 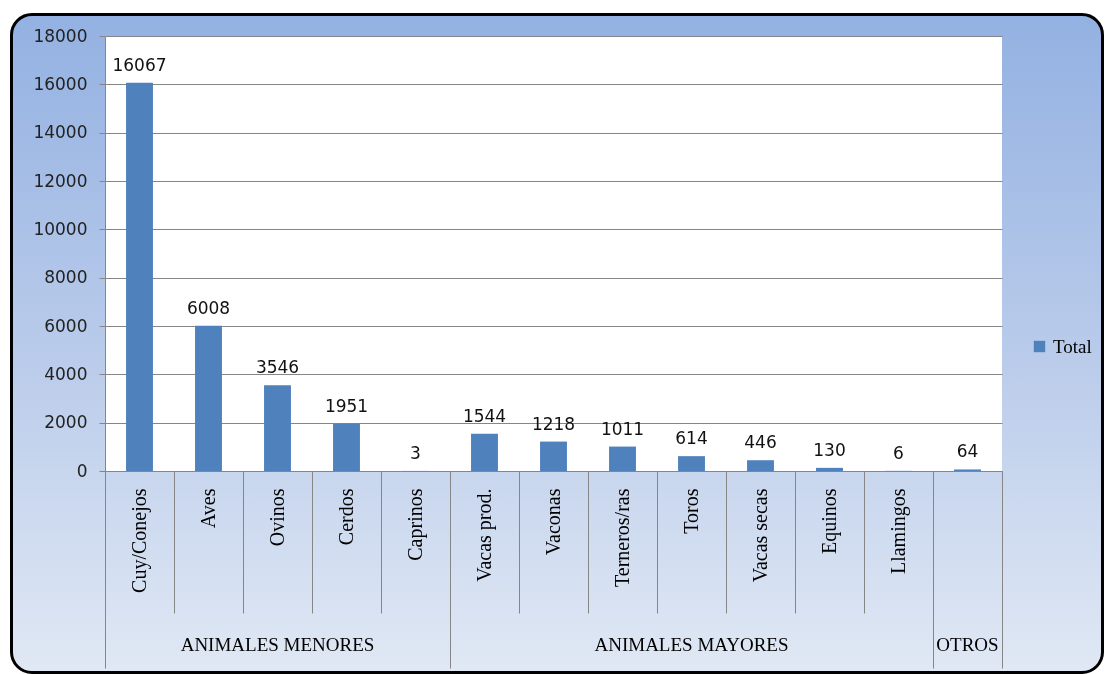 What do you see at coordinates (66, 325) in the screenshot?
I see `y-tick-label: 6000` at bounding box center [66, 325].